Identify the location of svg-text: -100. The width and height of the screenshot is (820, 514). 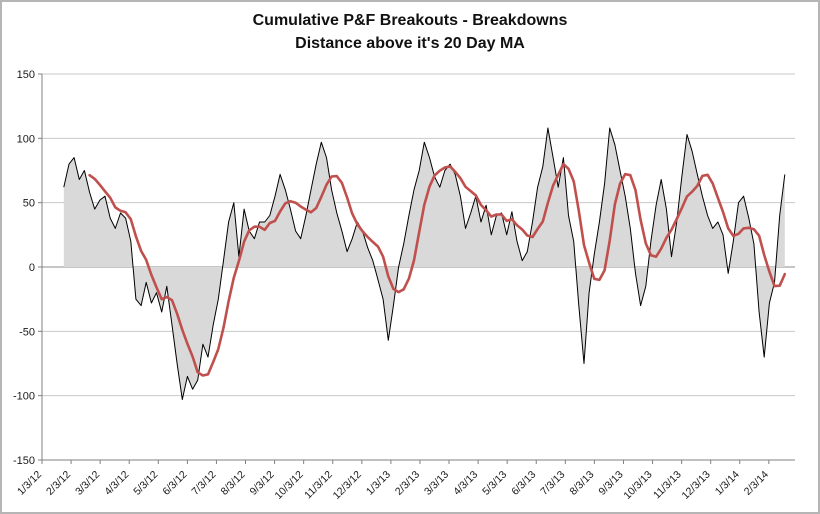
(24, 397).